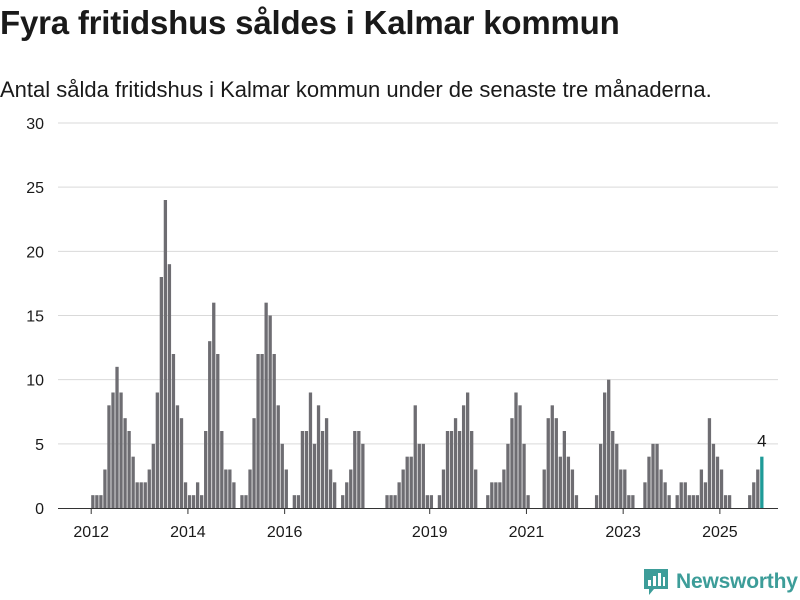 The width and height of the screenshot is (800, 600). What do you see at coordinates (285, 532) in the screenshot?
I see `x-tick-label: 2016` at bounding box center [285, 532].